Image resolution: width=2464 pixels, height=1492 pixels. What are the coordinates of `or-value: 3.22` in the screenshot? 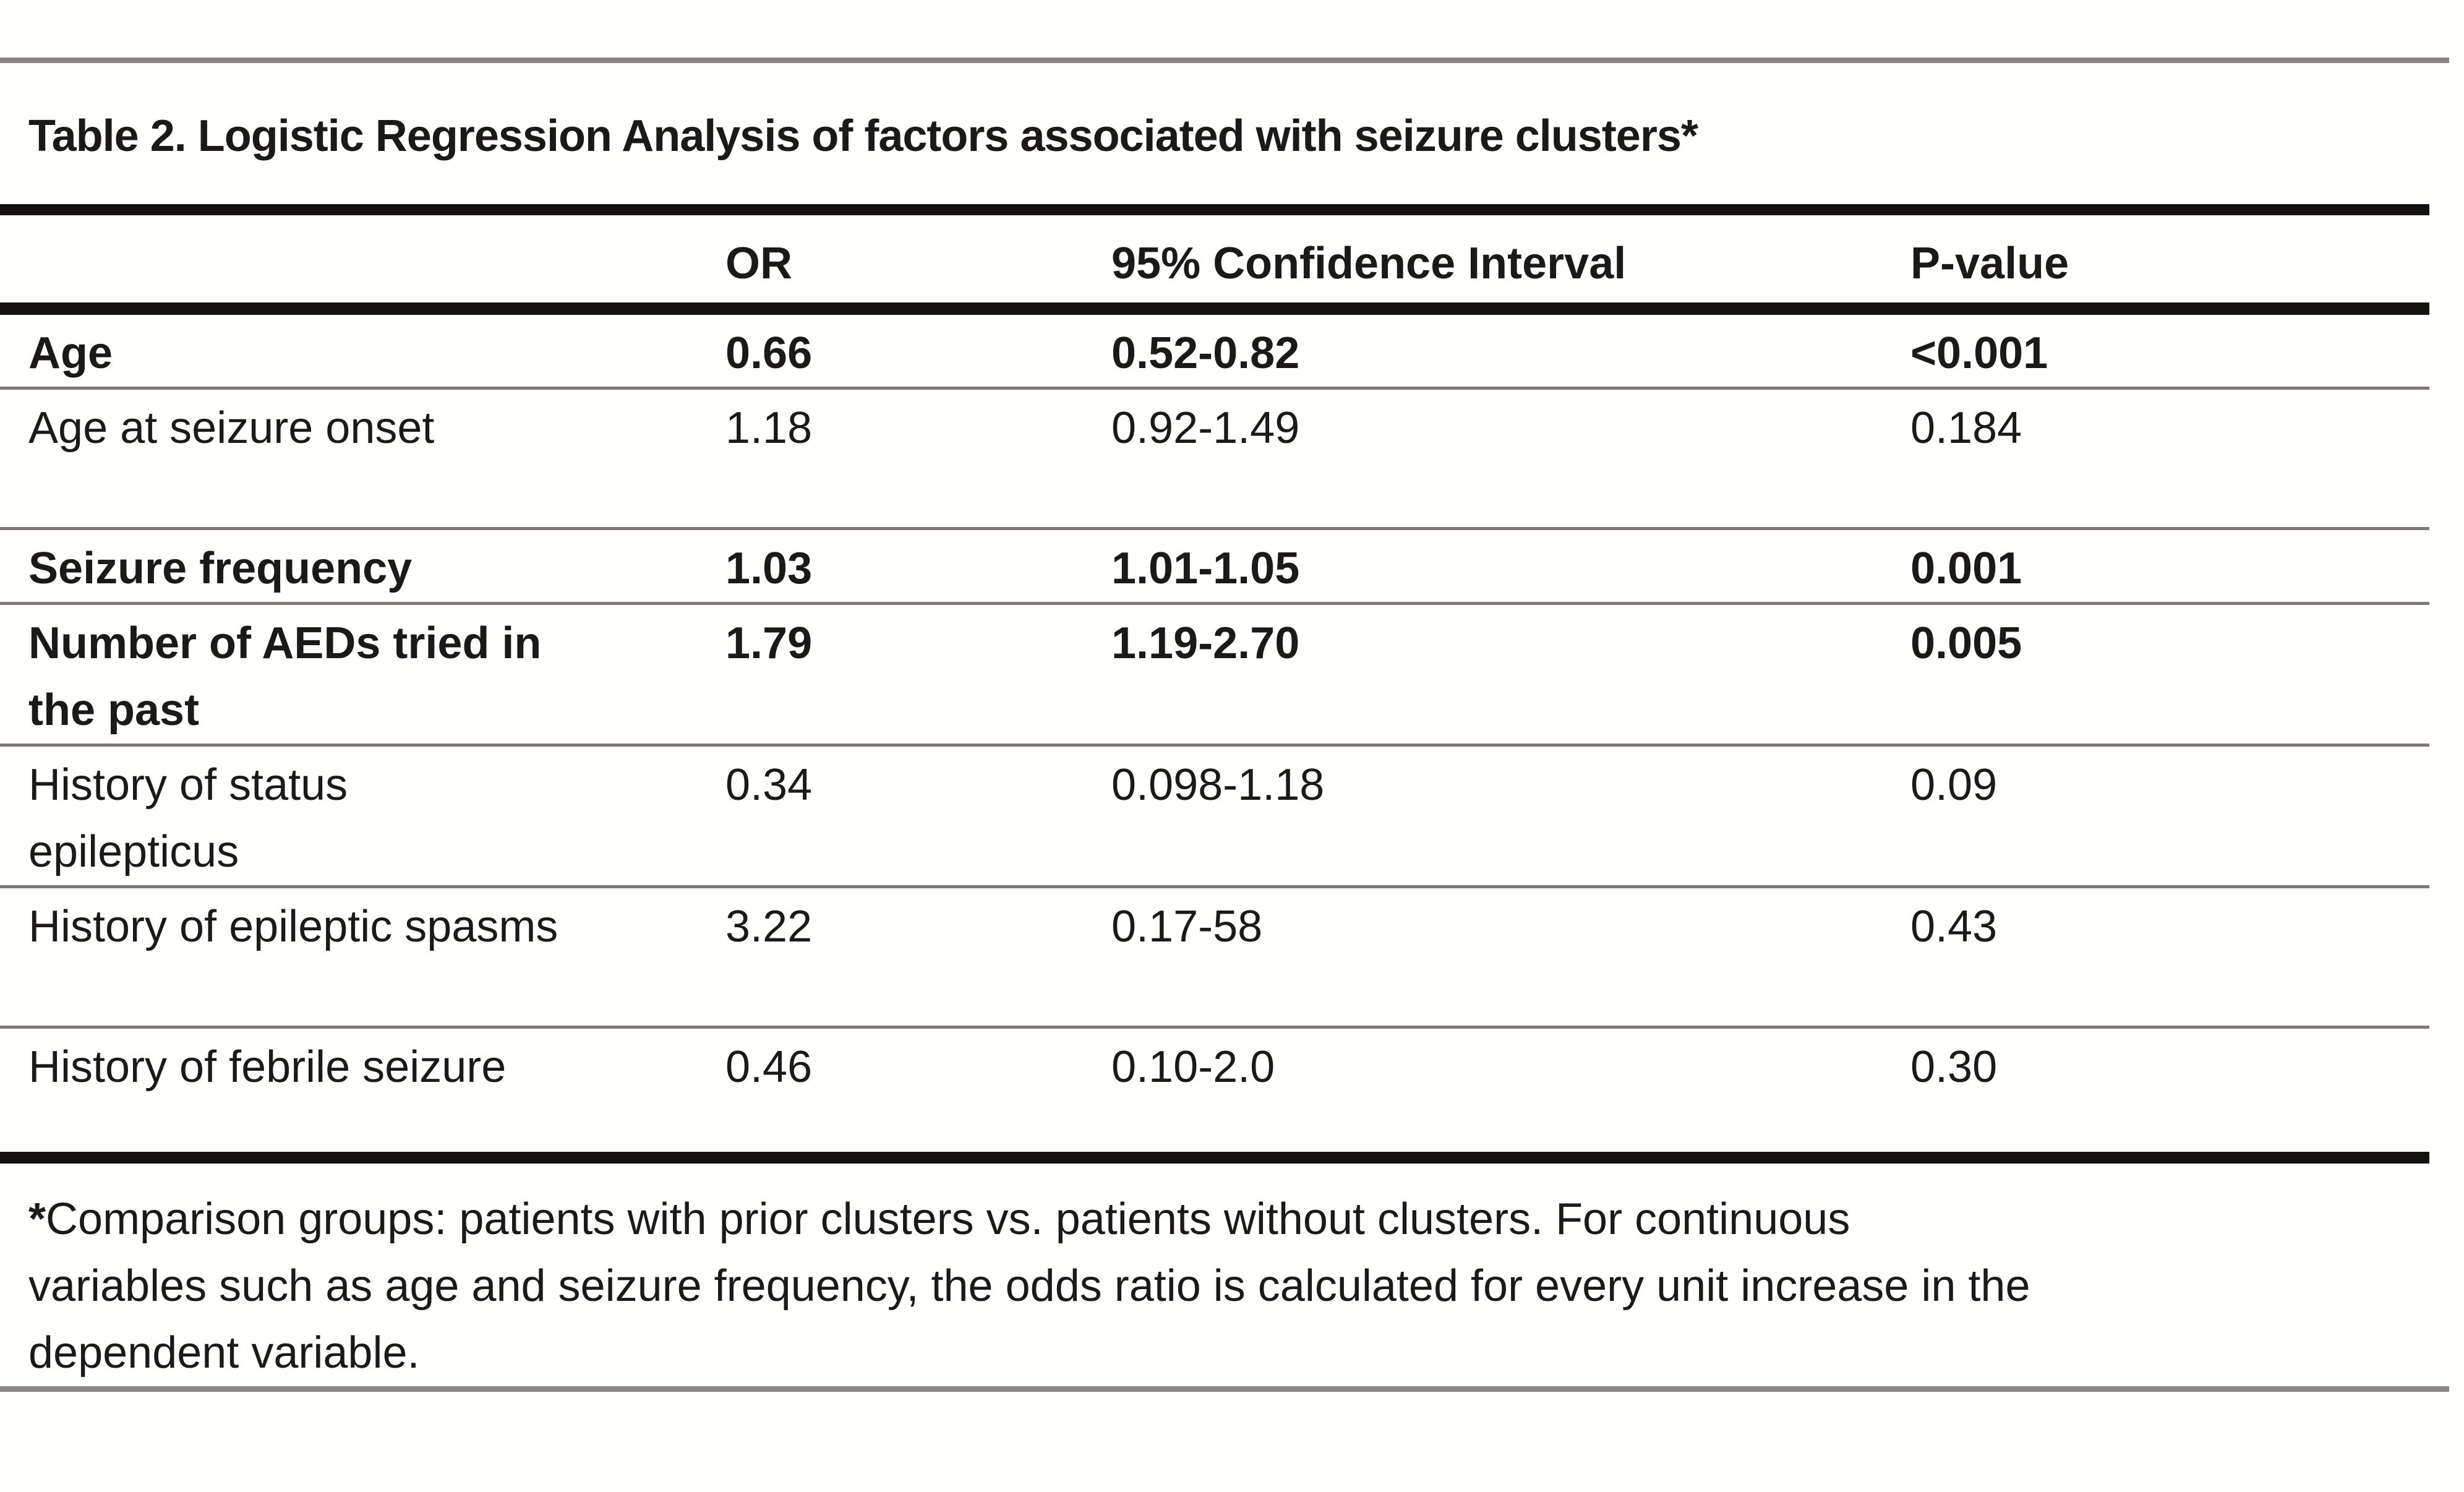 It's located at (769, 926).